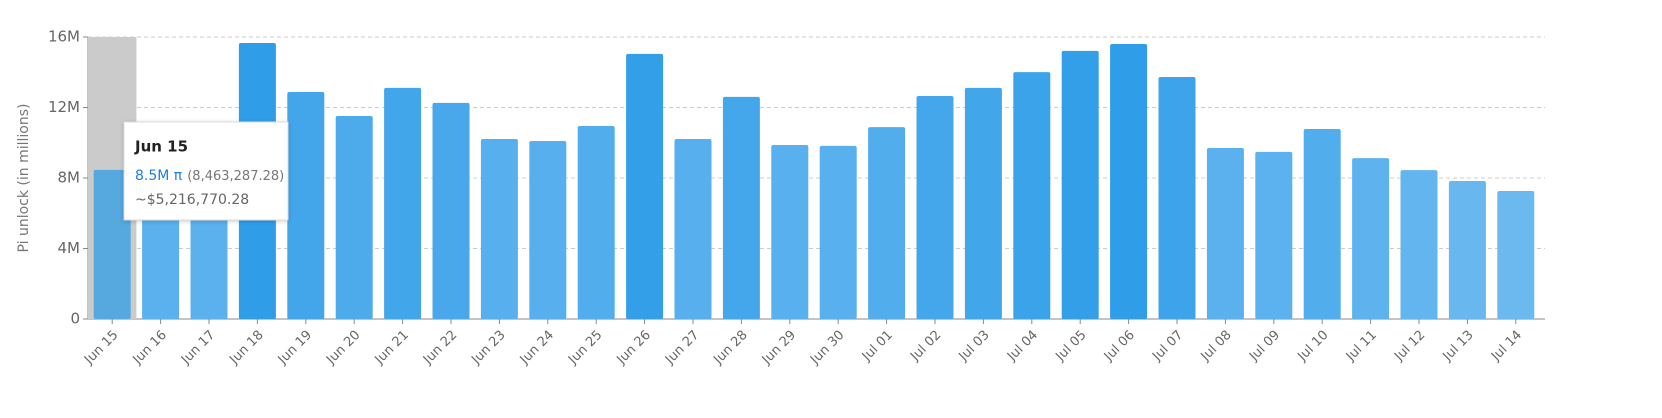 This screenshot has height=418, width=1662. Describe the element at coordinates (974, 346) in the screenshot. I see `x-tick-label: Jul 03` at that location.